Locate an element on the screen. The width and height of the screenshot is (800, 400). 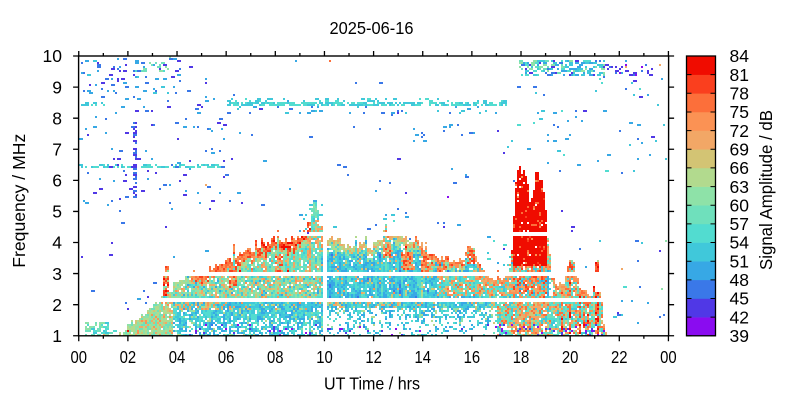
svg-text: 1 is located at coordinates (57, 336).